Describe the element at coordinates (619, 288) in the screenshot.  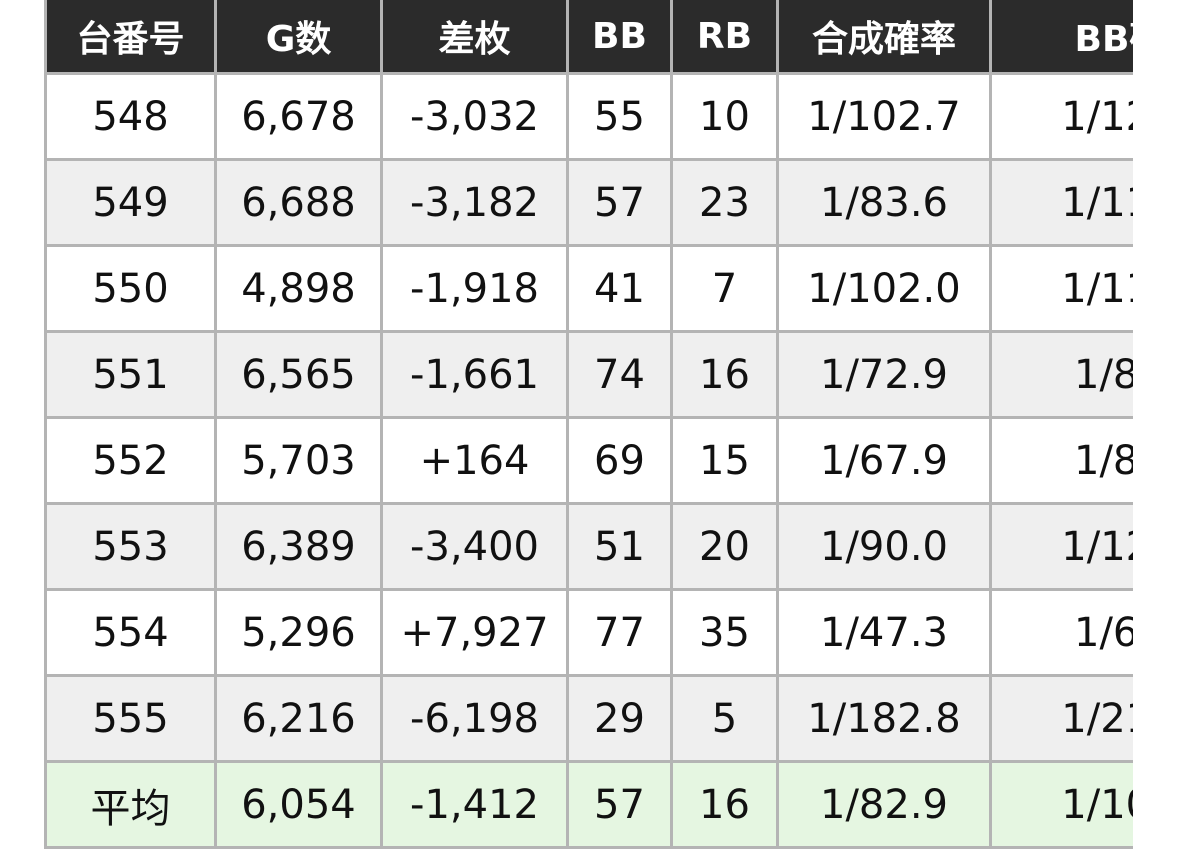
I see `table-cell: 41` at that location.